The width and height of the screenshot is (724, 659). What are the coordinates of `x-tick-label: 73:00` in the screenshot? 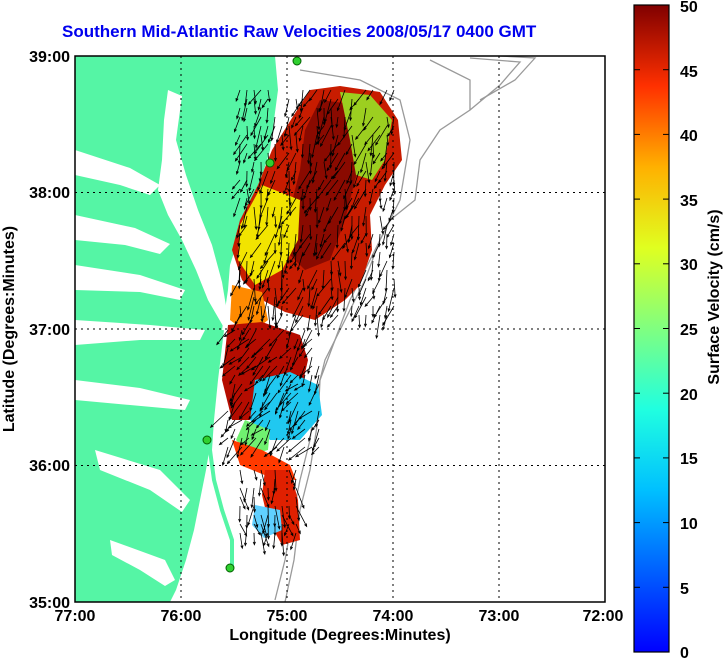 It's located at (499, 616).